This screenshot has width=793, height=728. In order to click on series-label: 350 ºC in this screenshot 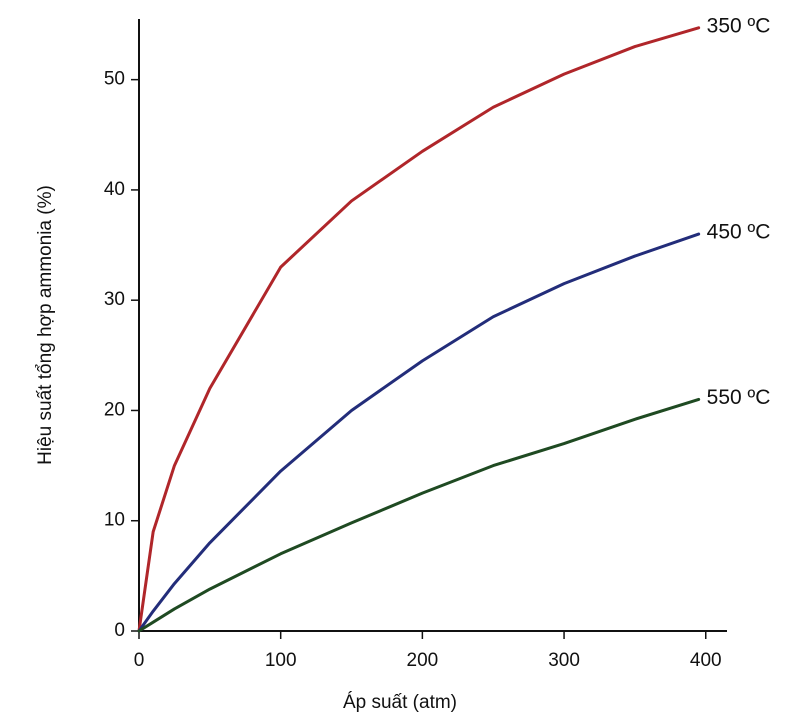, I will do `click(739, 25)`.